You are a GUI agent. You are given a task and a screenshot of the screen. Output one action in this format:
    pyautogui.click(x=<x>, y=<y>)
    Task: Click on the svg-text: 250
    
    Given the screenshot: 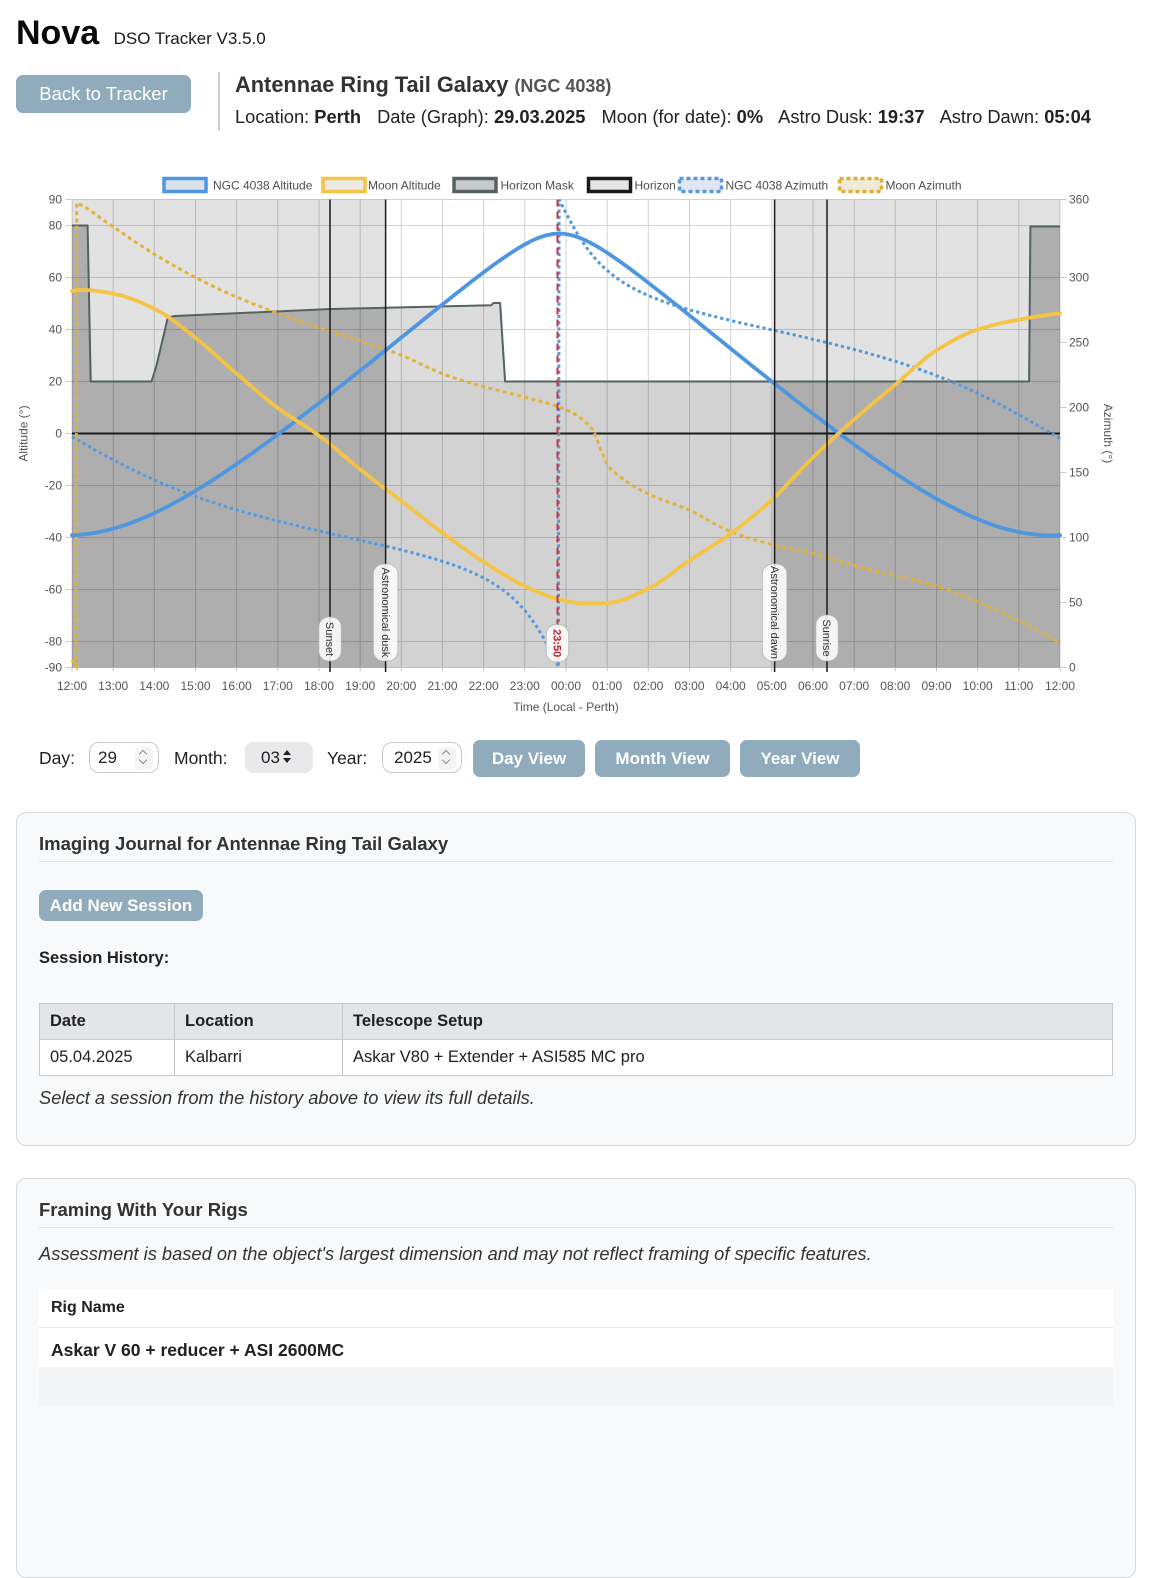 What is the action you would take?
    pyautogui.click(x=1079, y=343)
    